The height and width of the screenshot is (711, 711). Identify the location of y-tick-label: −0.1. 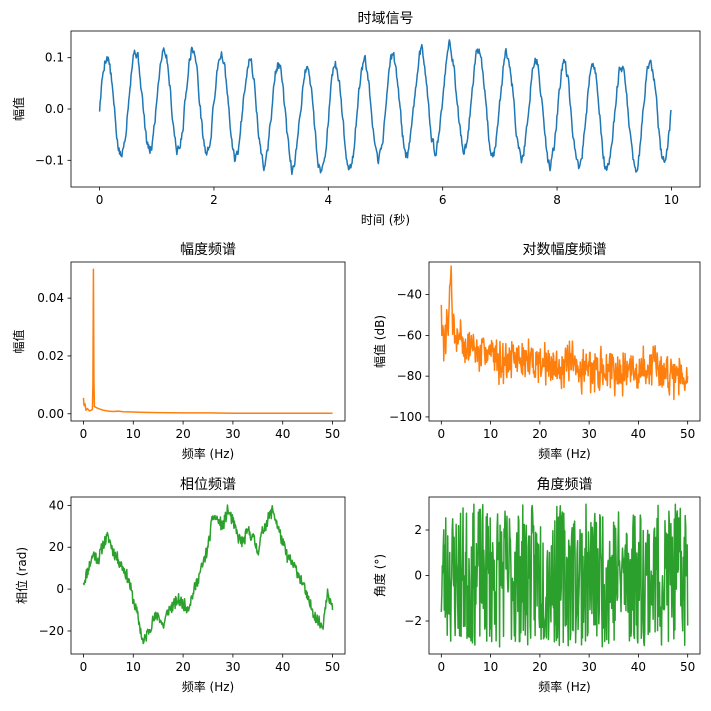
(49, 160).